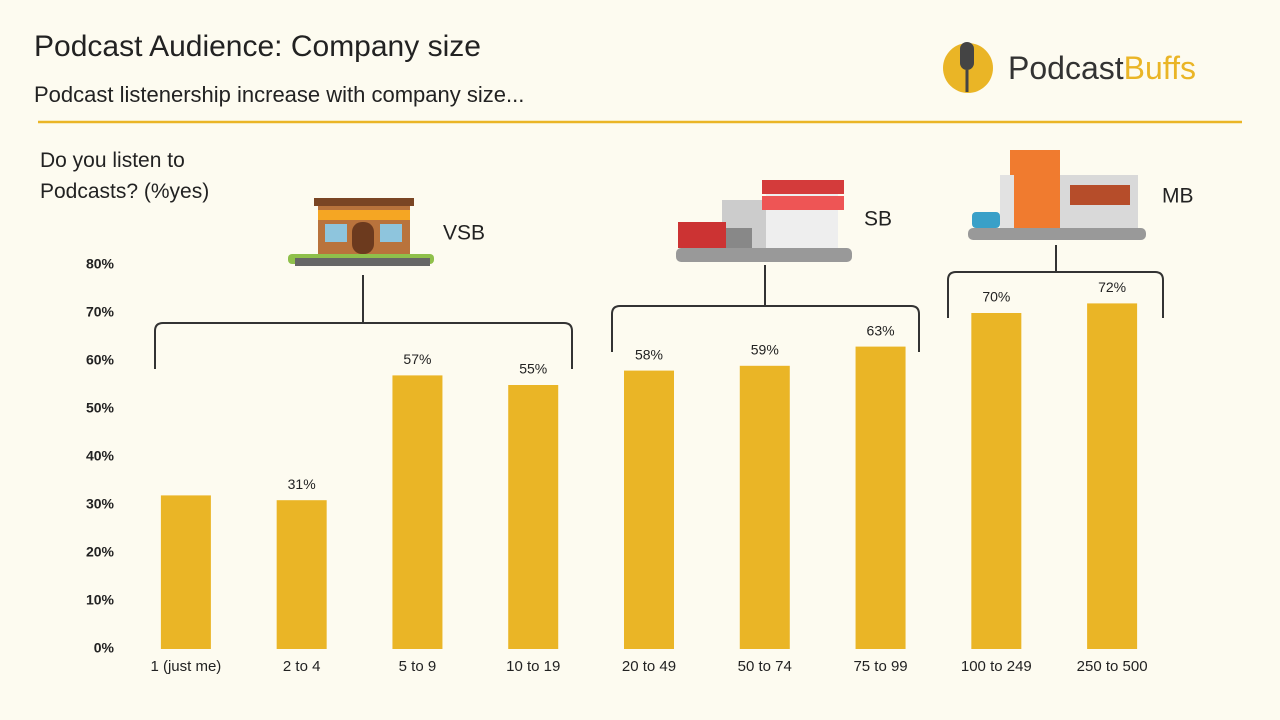 The image size is (1280, 720). I want to click on value-label: 31%, so click(302, 484).